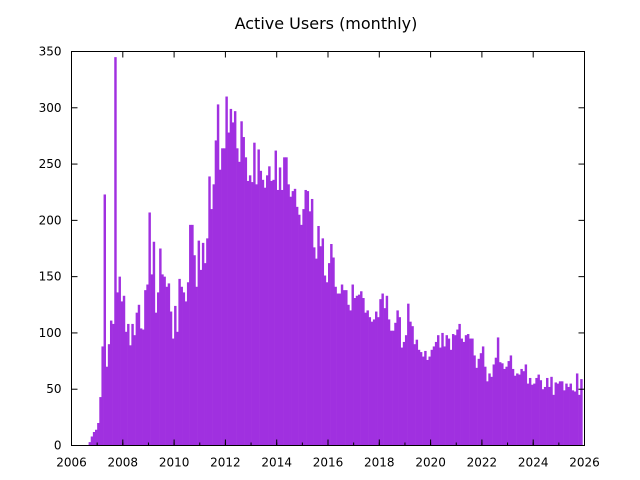  Describe the element at coordinates (50, 108) in the screenshot. I see `y-tick-label: 300` at that location.